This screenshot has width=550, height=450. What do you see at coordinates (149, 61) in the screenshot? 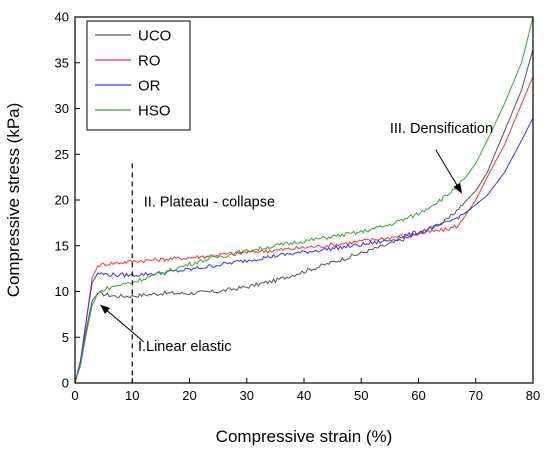
I see `legend-label-ro: RO` at bounding box center [149, 61].